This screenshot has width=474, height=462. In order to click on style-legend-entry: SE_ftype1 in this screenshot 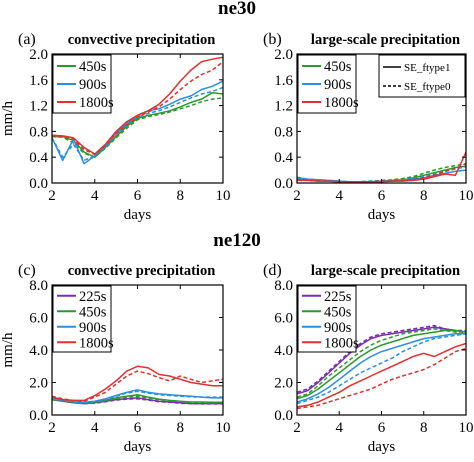, I will do `click(427, 68)`.